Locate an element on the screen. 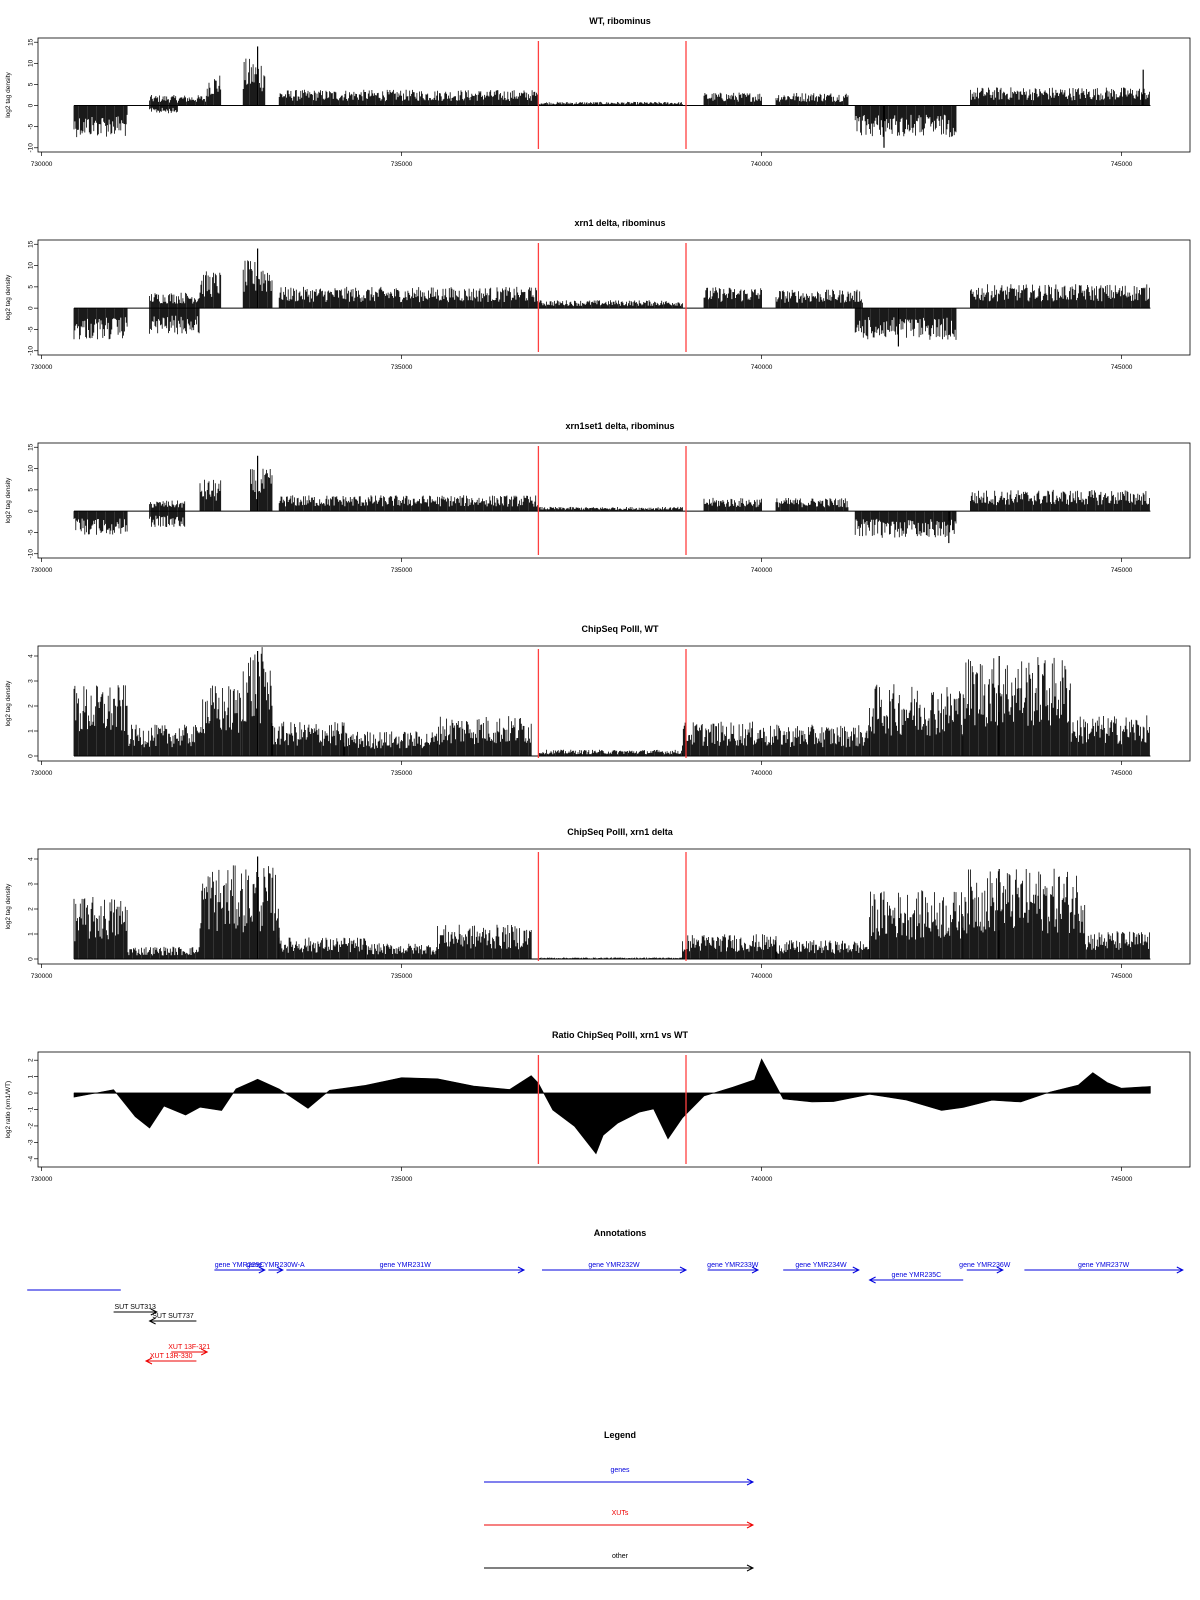 Image resolution: width=1200 pixels, height=1600 pixels. gene-label: gene YMR234W is located at coordinates (821, 1265).